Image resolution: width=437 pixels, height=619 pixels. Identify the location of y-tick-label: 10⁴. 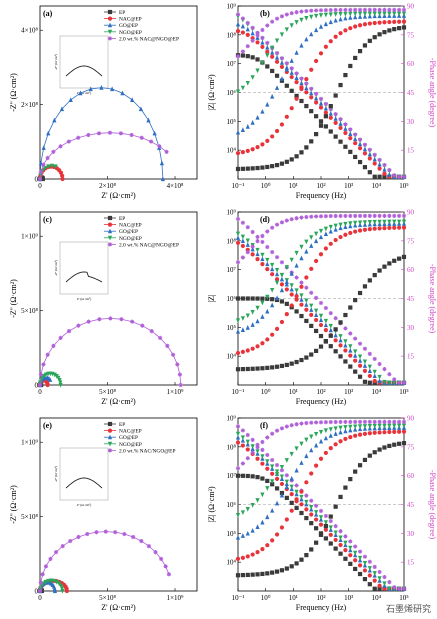
(232, 563).